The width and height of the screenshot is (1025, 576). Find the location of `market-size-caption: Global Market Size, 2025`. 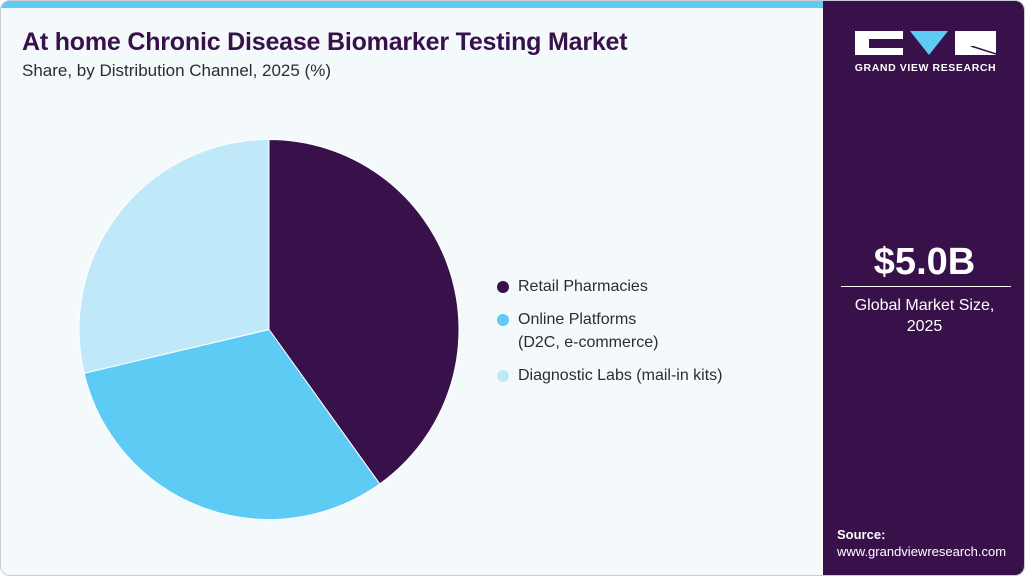

market-size-caption: Global Market Size, 2025 is located at coordinates (924, 316).